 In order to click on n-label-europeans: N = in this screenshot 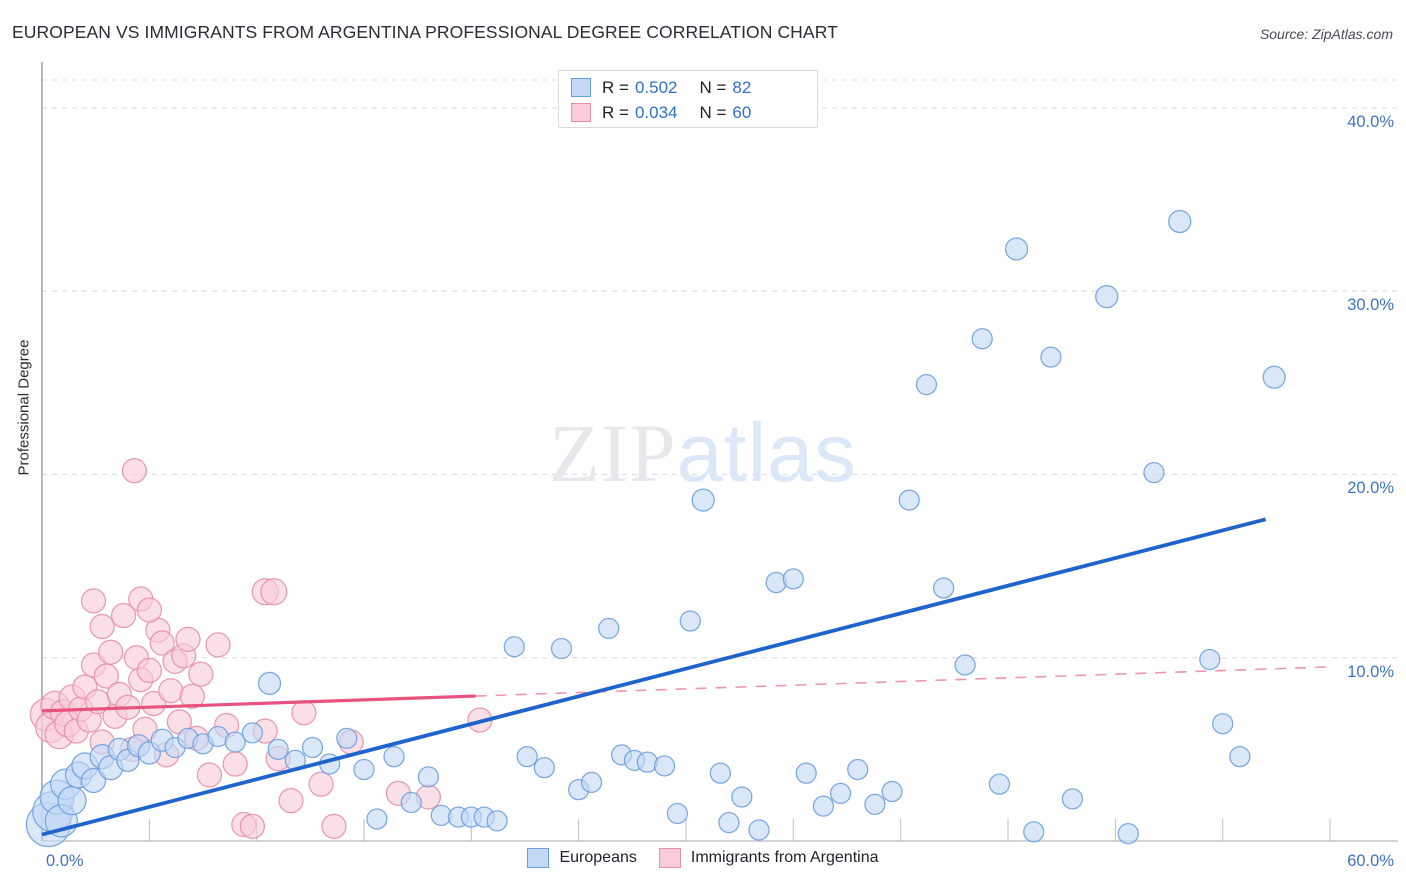, I will do `click(713, 87)`.